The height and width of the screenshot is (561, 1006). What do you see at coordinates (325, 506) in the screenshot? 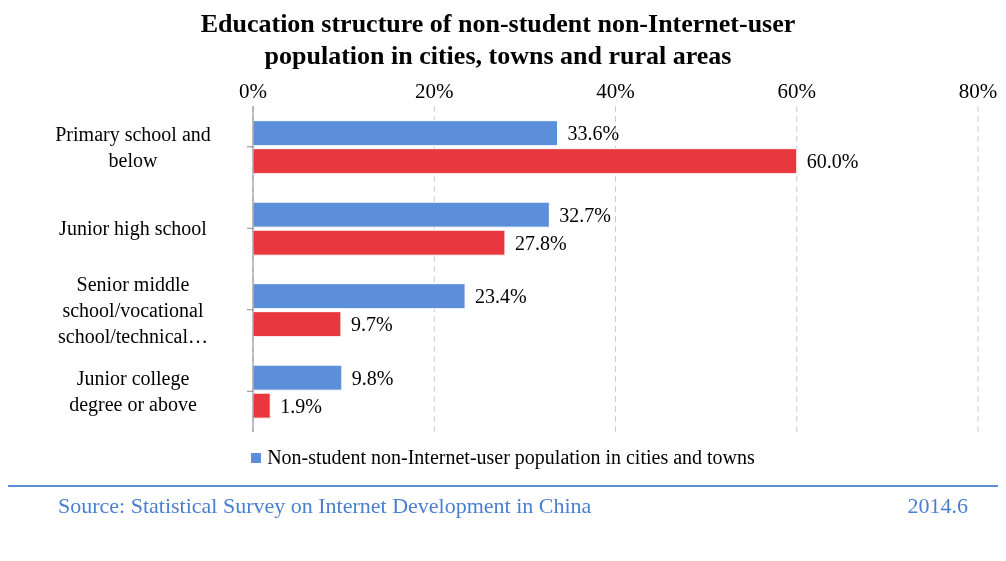
I see `source-note: Source: Statistical Survey on Internet Development in China` at bounding box center [325, 506].